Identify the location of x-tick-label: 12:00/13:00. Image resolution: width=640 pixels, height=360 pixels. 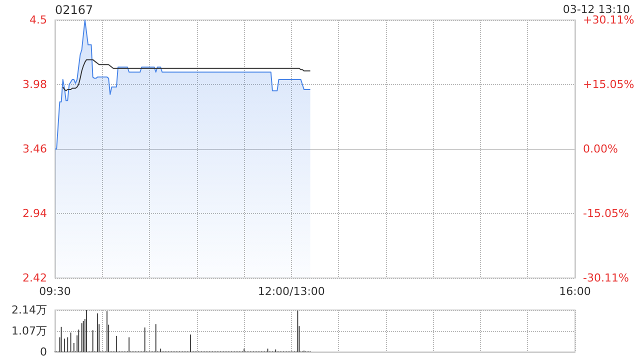
(291, 291).